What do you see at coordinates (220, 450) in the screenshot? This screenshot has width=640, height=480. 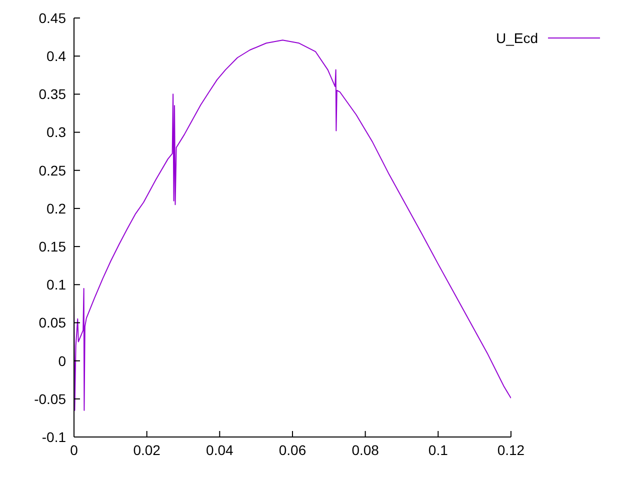 I see `x-tick-label: 0.04` at bounding box center [220, 450].